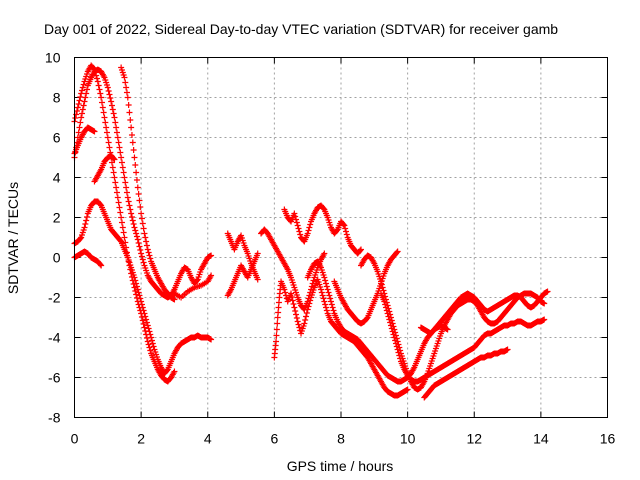  What do you see at coordinates (274, 439) in the screenshot?
I see `x-tick-label: 6` at bounding box center [274, 439].